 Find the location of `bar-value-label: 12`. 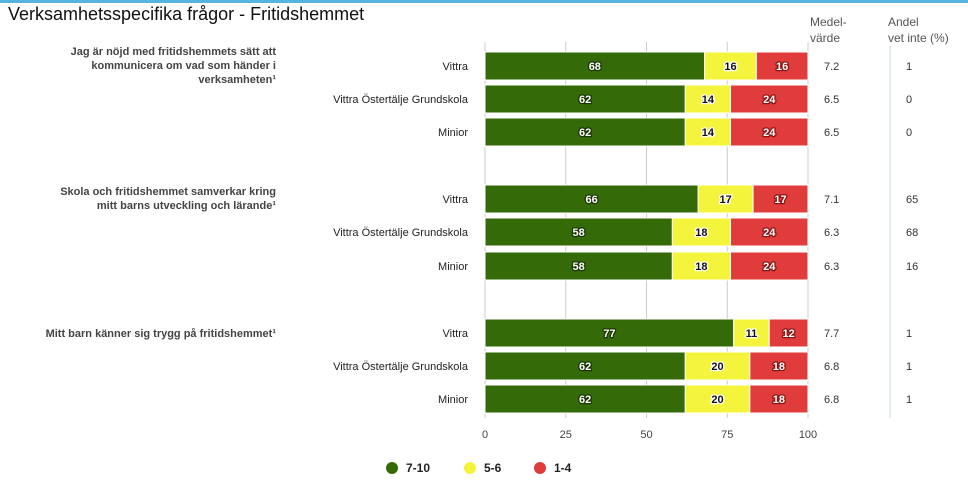

bar-value-label: 12 is located at coordinates (788, 334).